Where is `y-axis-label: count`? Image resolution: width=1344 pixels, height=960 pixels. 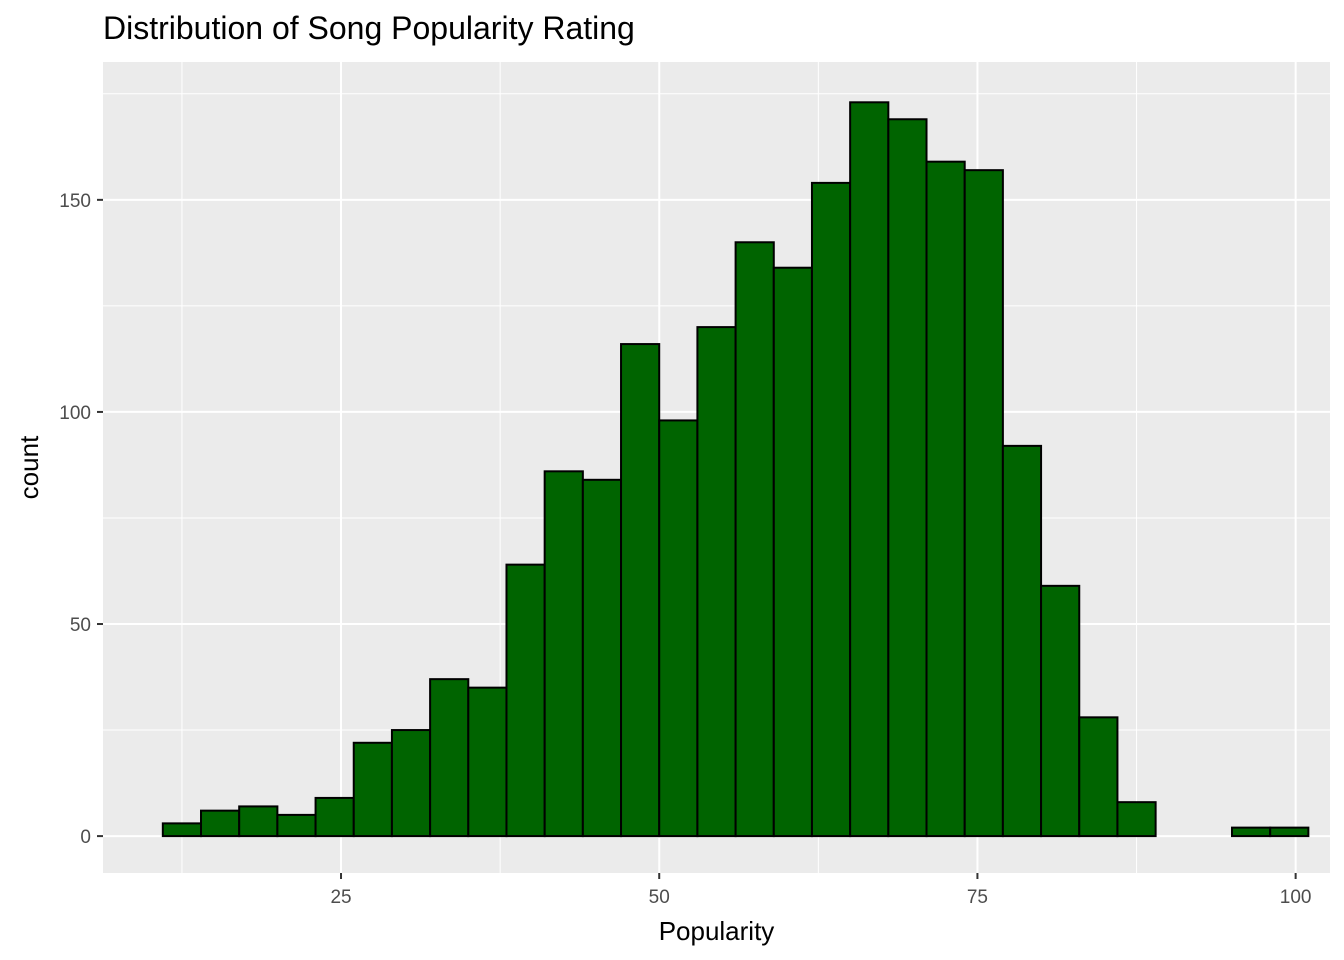
y-axis-label: count is located at coordinates (29, 467).